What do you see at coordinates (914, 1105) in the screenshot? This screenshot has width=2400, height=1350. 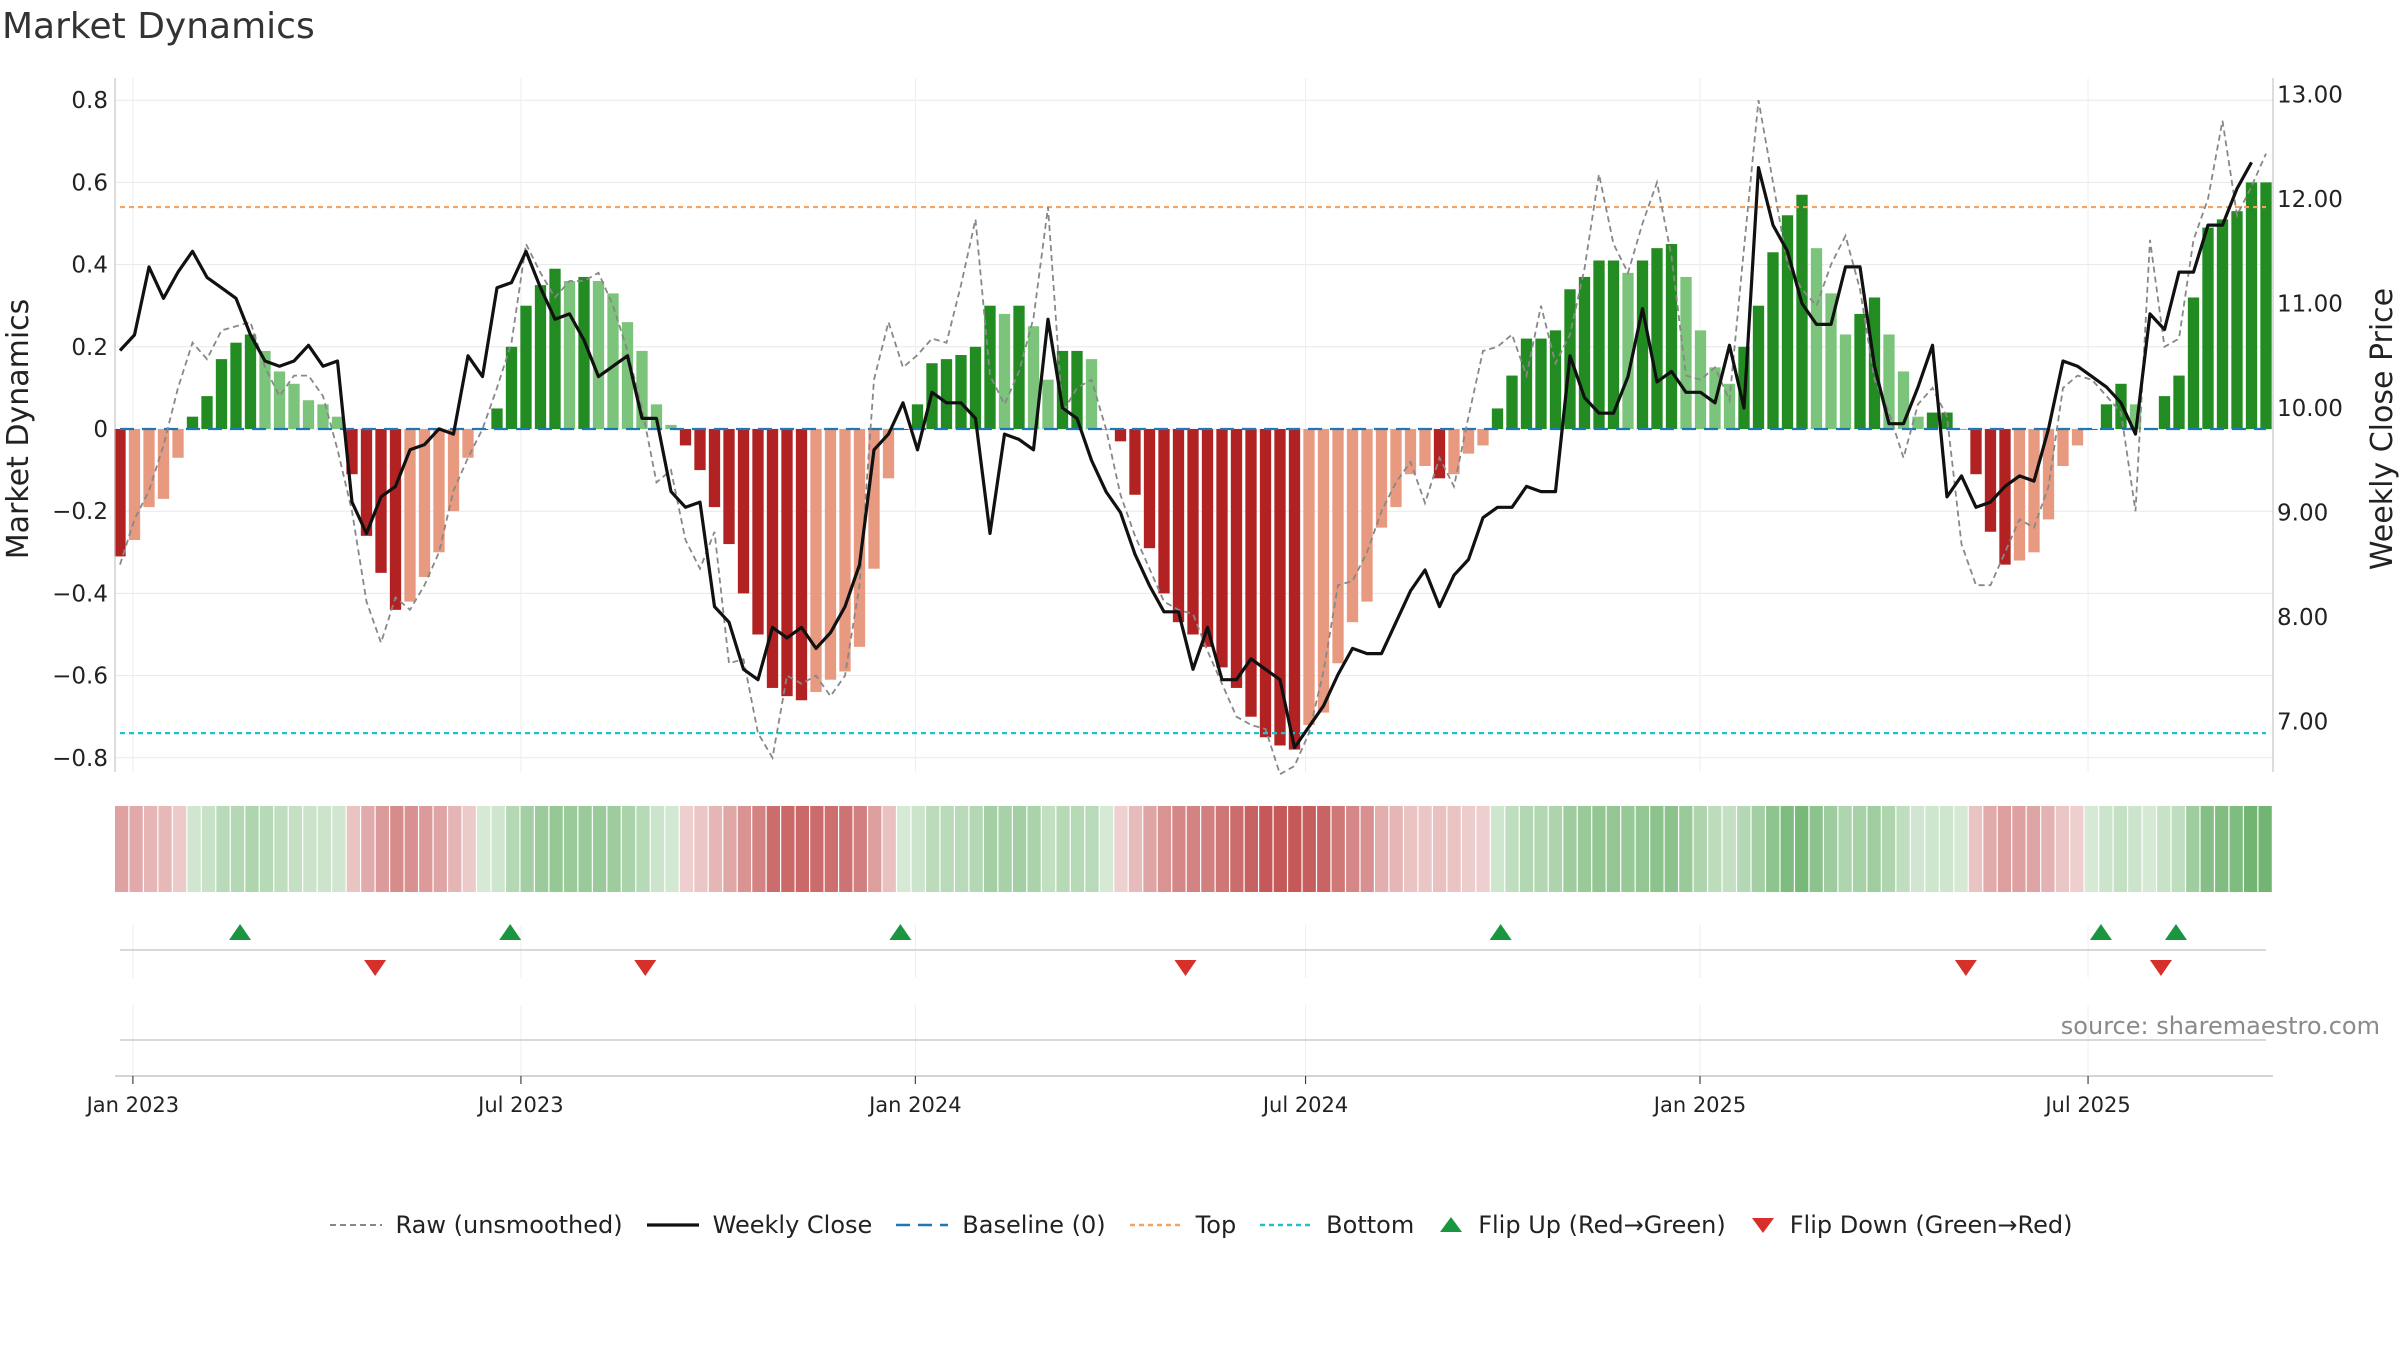 I see `x-tick-label: Jan 2024` at bounding box center [914, 1105].